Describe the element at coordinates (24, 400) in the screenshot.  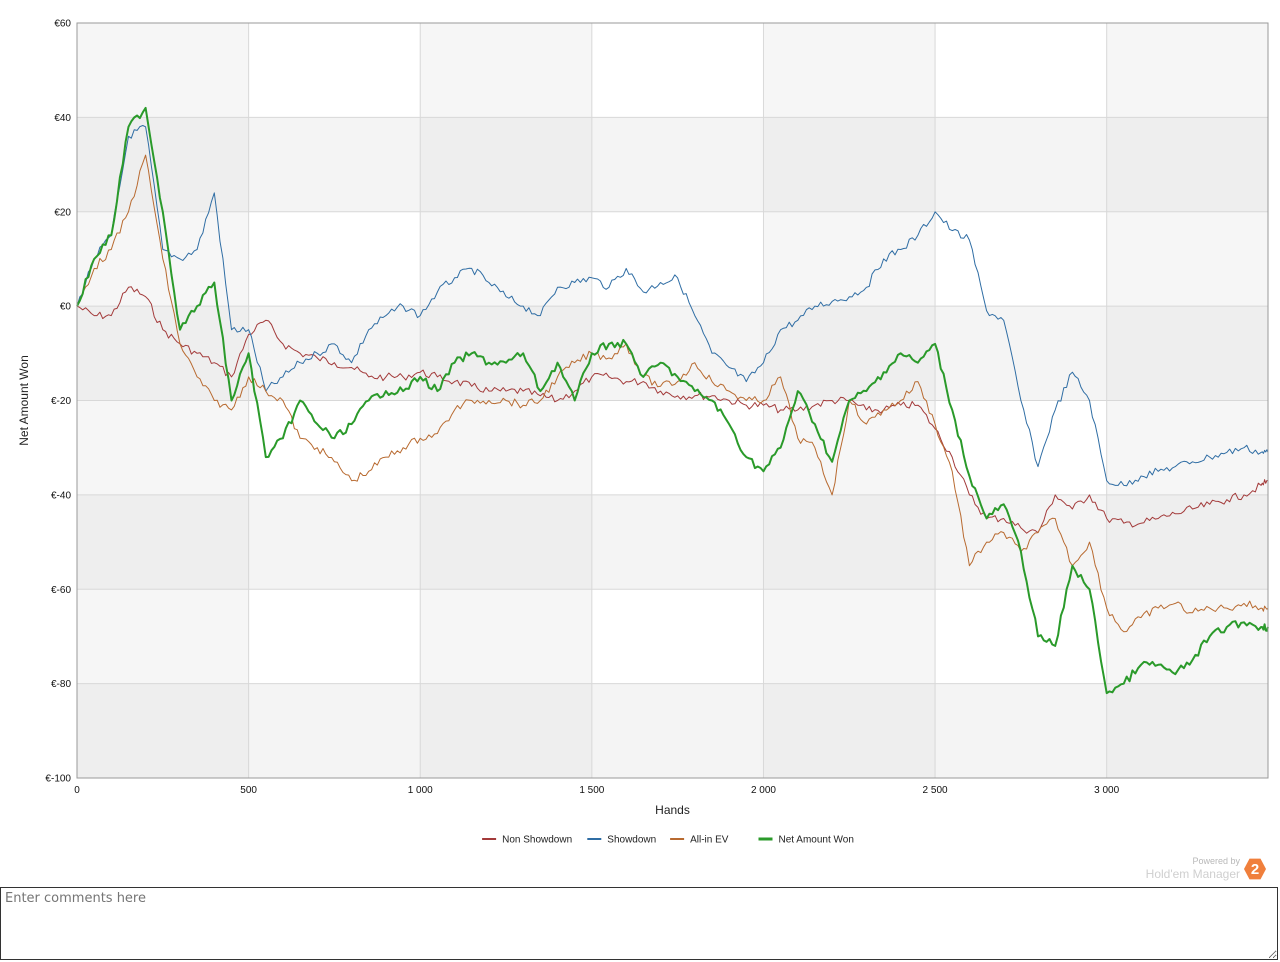
I see `y-axis-title: Net Amount Won` at that location.